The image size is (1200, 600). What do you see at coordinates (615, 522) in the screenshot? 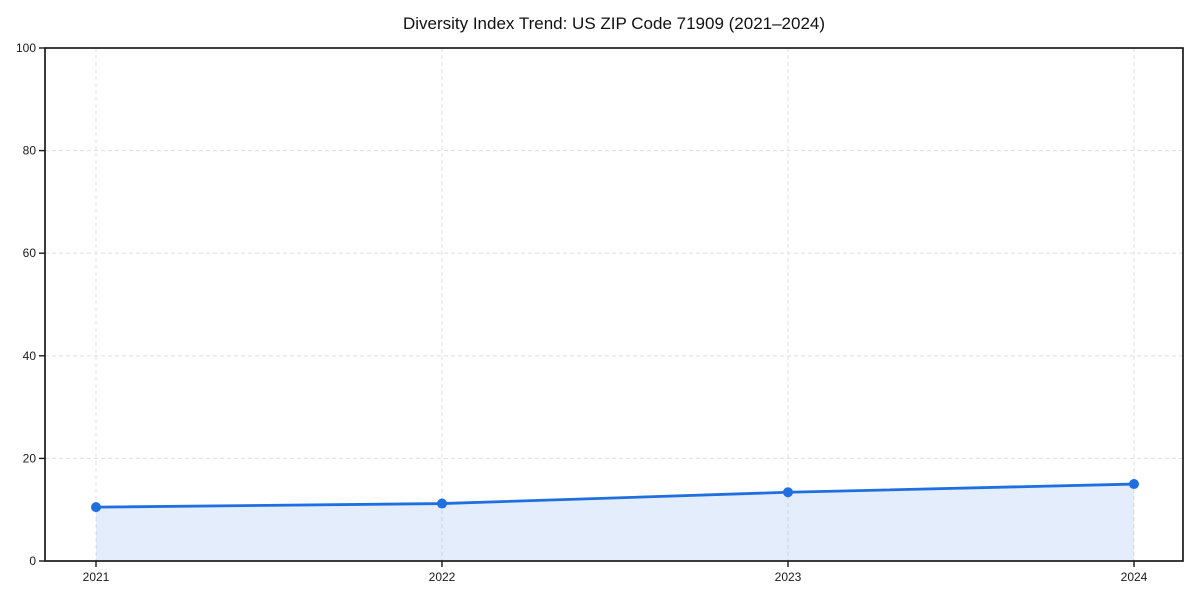
I see `area-fill` at bounding box center [615, 522].